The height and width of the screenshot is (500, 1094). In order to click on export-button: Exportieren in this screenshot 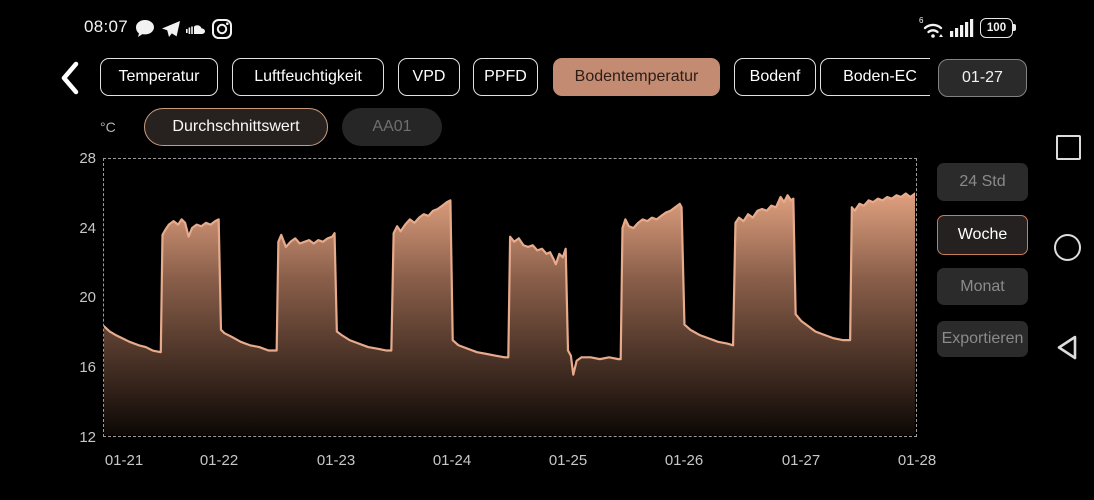, I will do `click(982, 339)`.